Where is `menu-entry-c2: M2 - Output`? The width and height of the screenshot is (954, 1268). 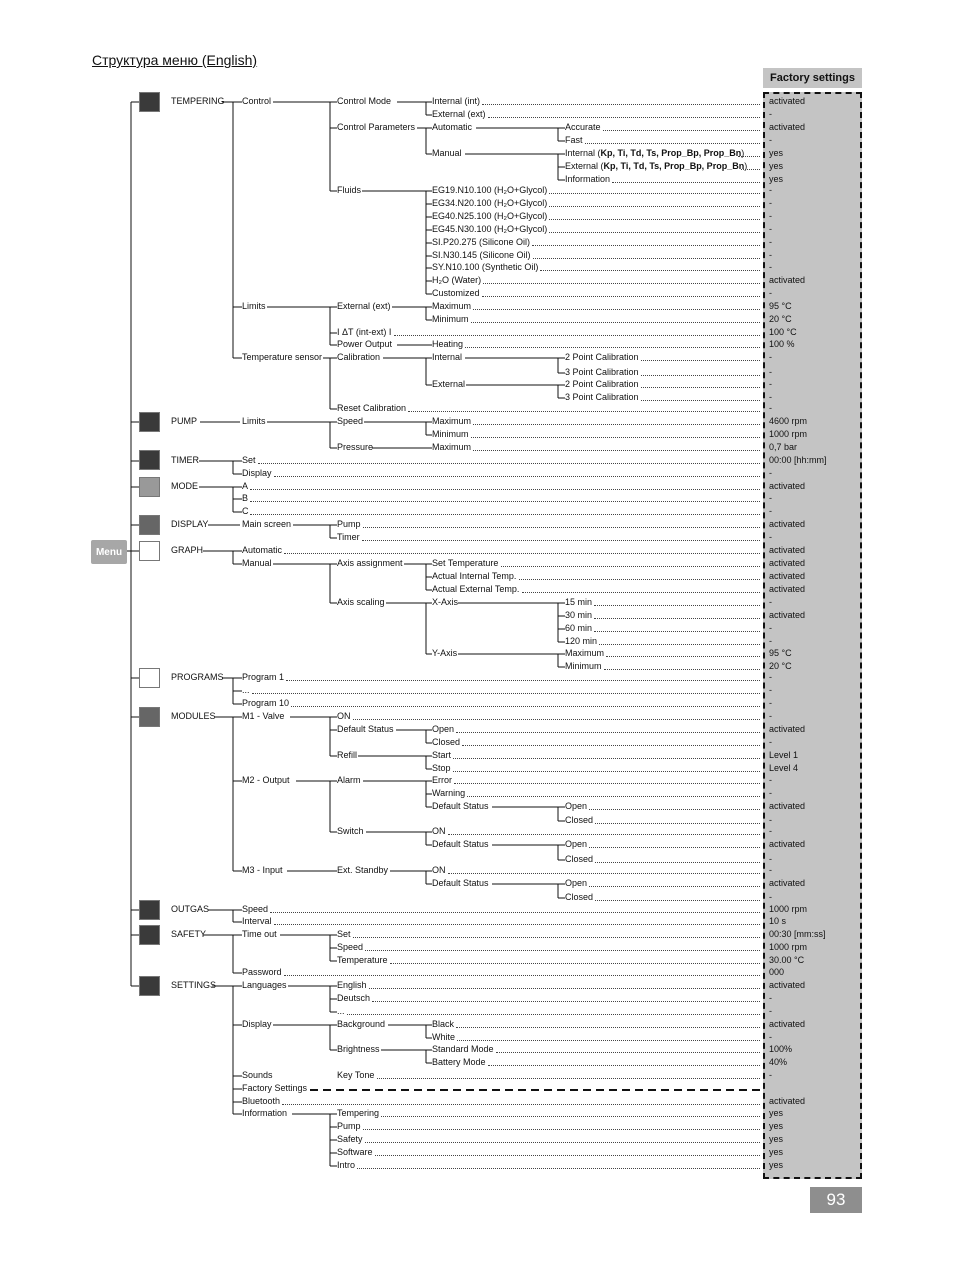 menu-entry-c2: M2 - Output is located at coordinates (266, 780).